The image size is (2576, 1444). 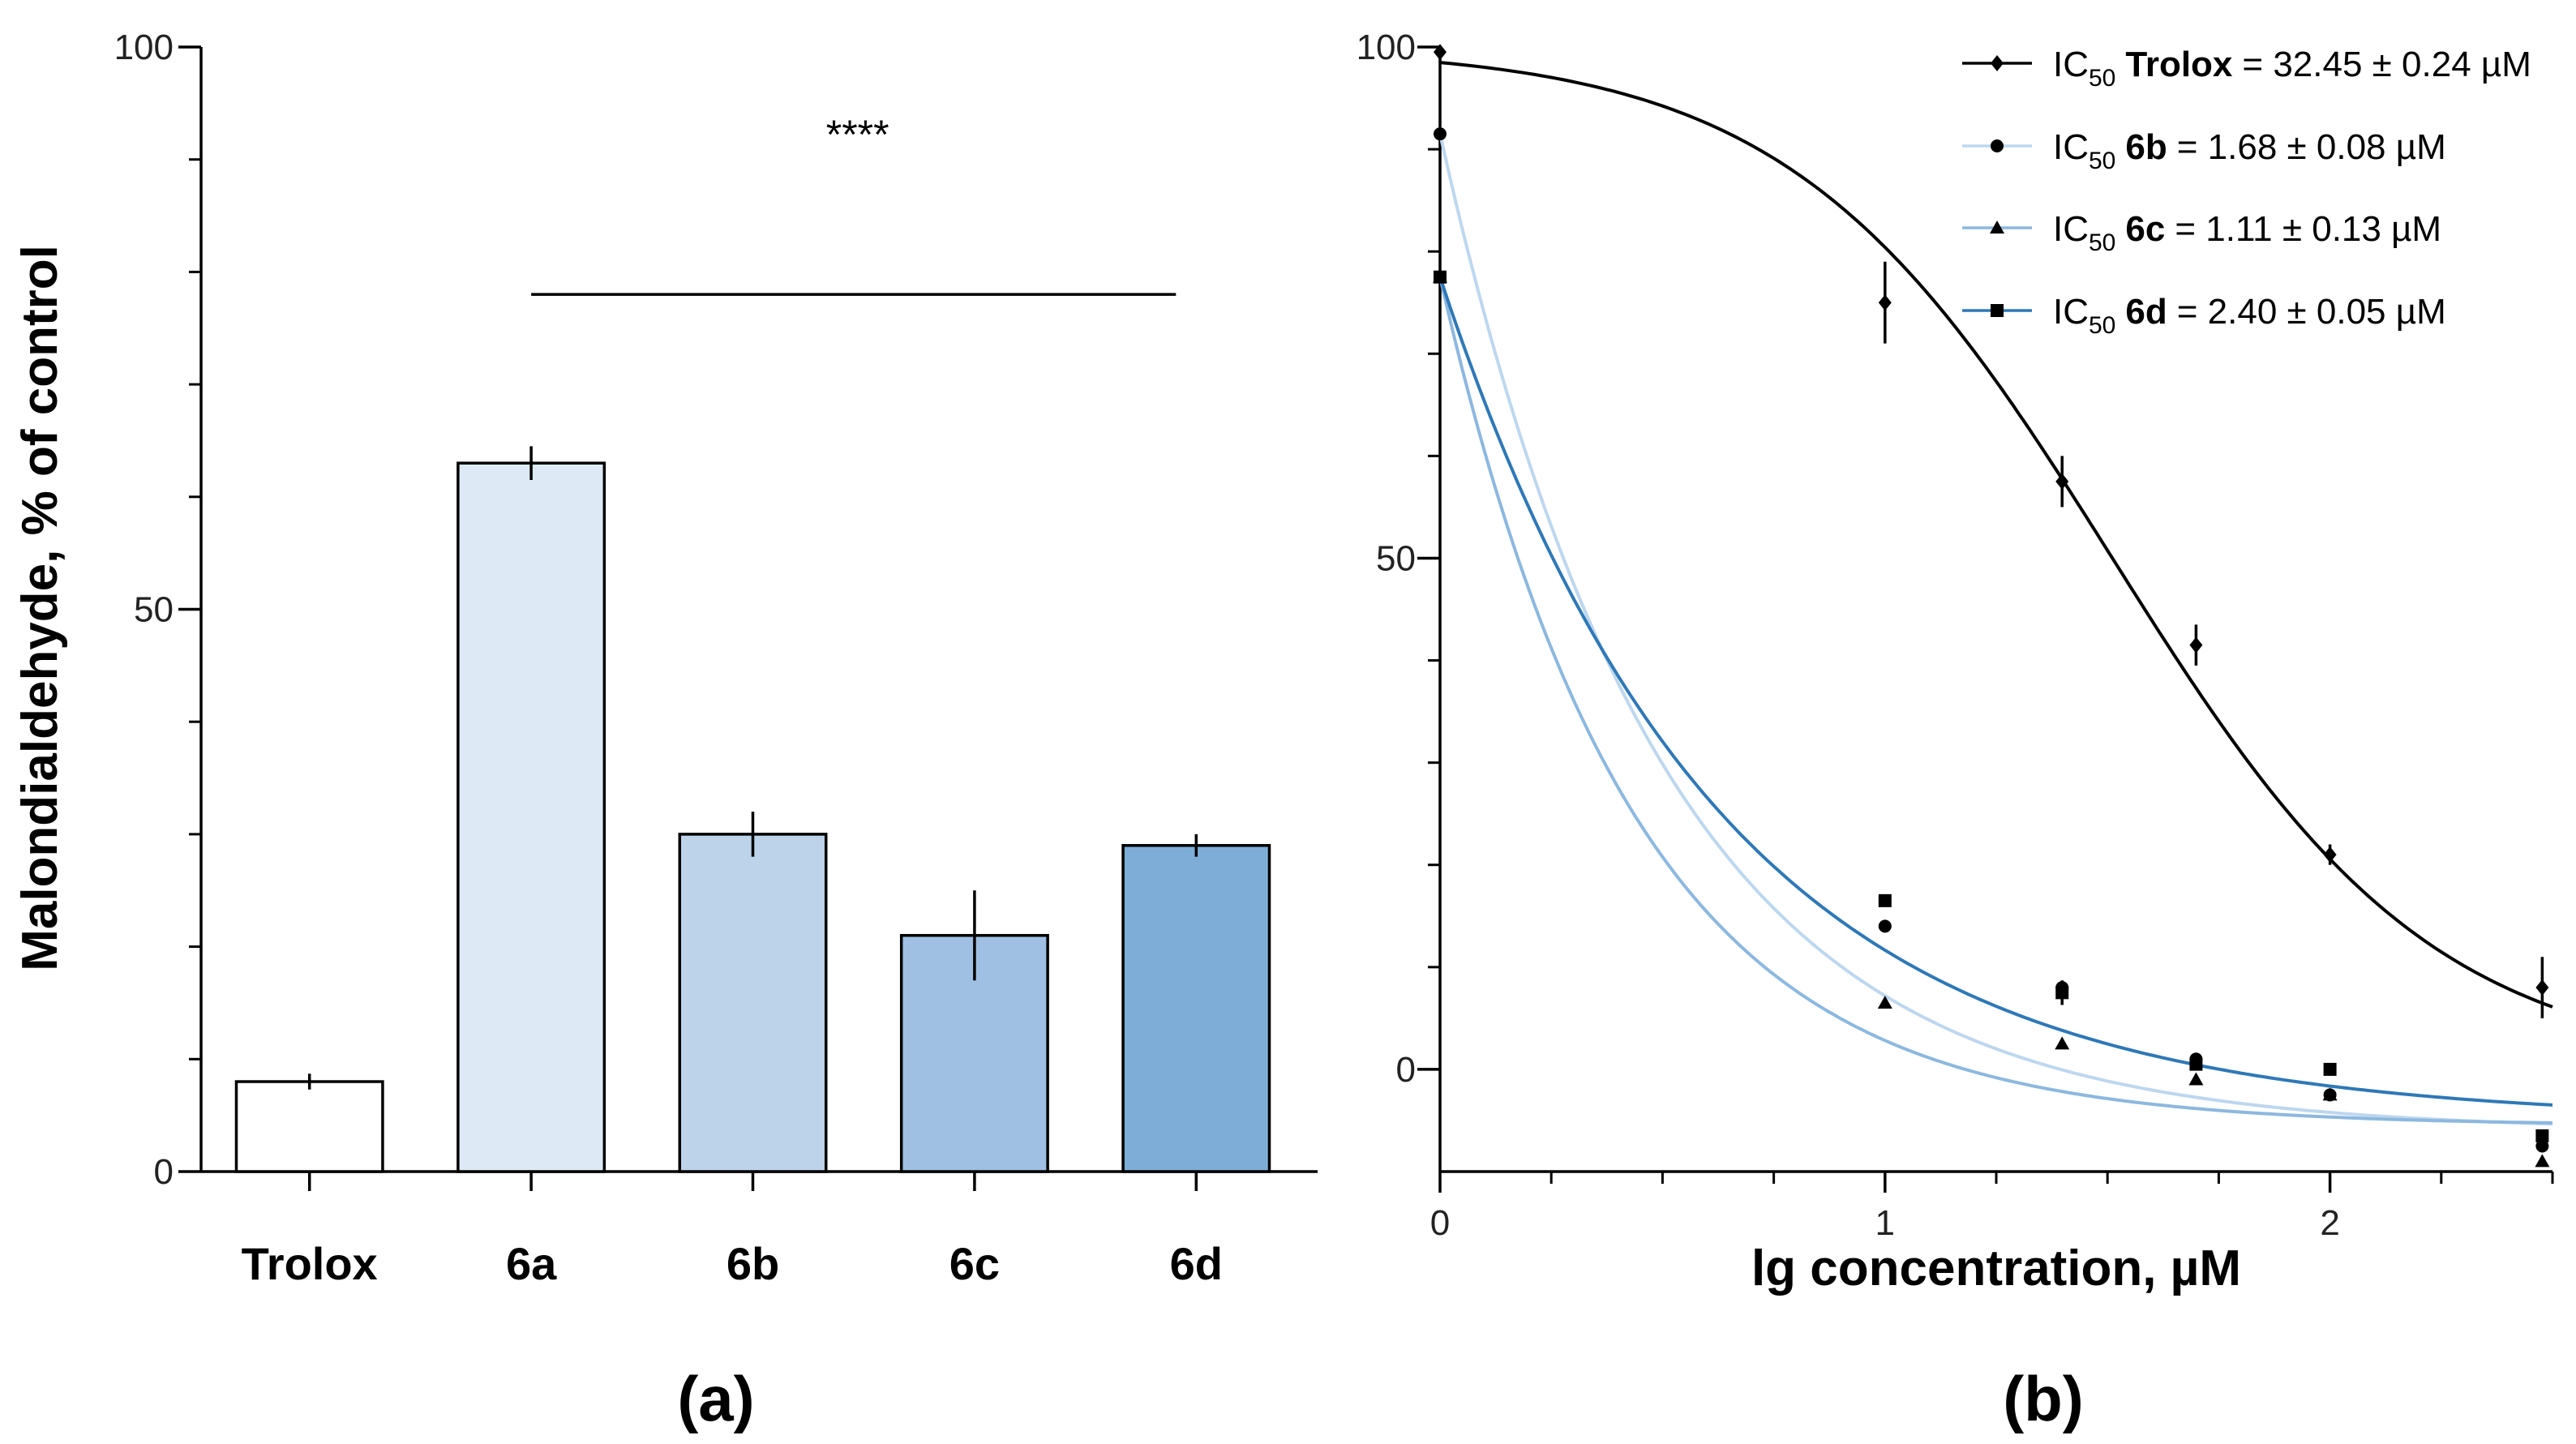 What do you see at coordinates (1997, 145) in the screenshot?
I see `legend-marker-6b` at bounding box center [1997, 145].